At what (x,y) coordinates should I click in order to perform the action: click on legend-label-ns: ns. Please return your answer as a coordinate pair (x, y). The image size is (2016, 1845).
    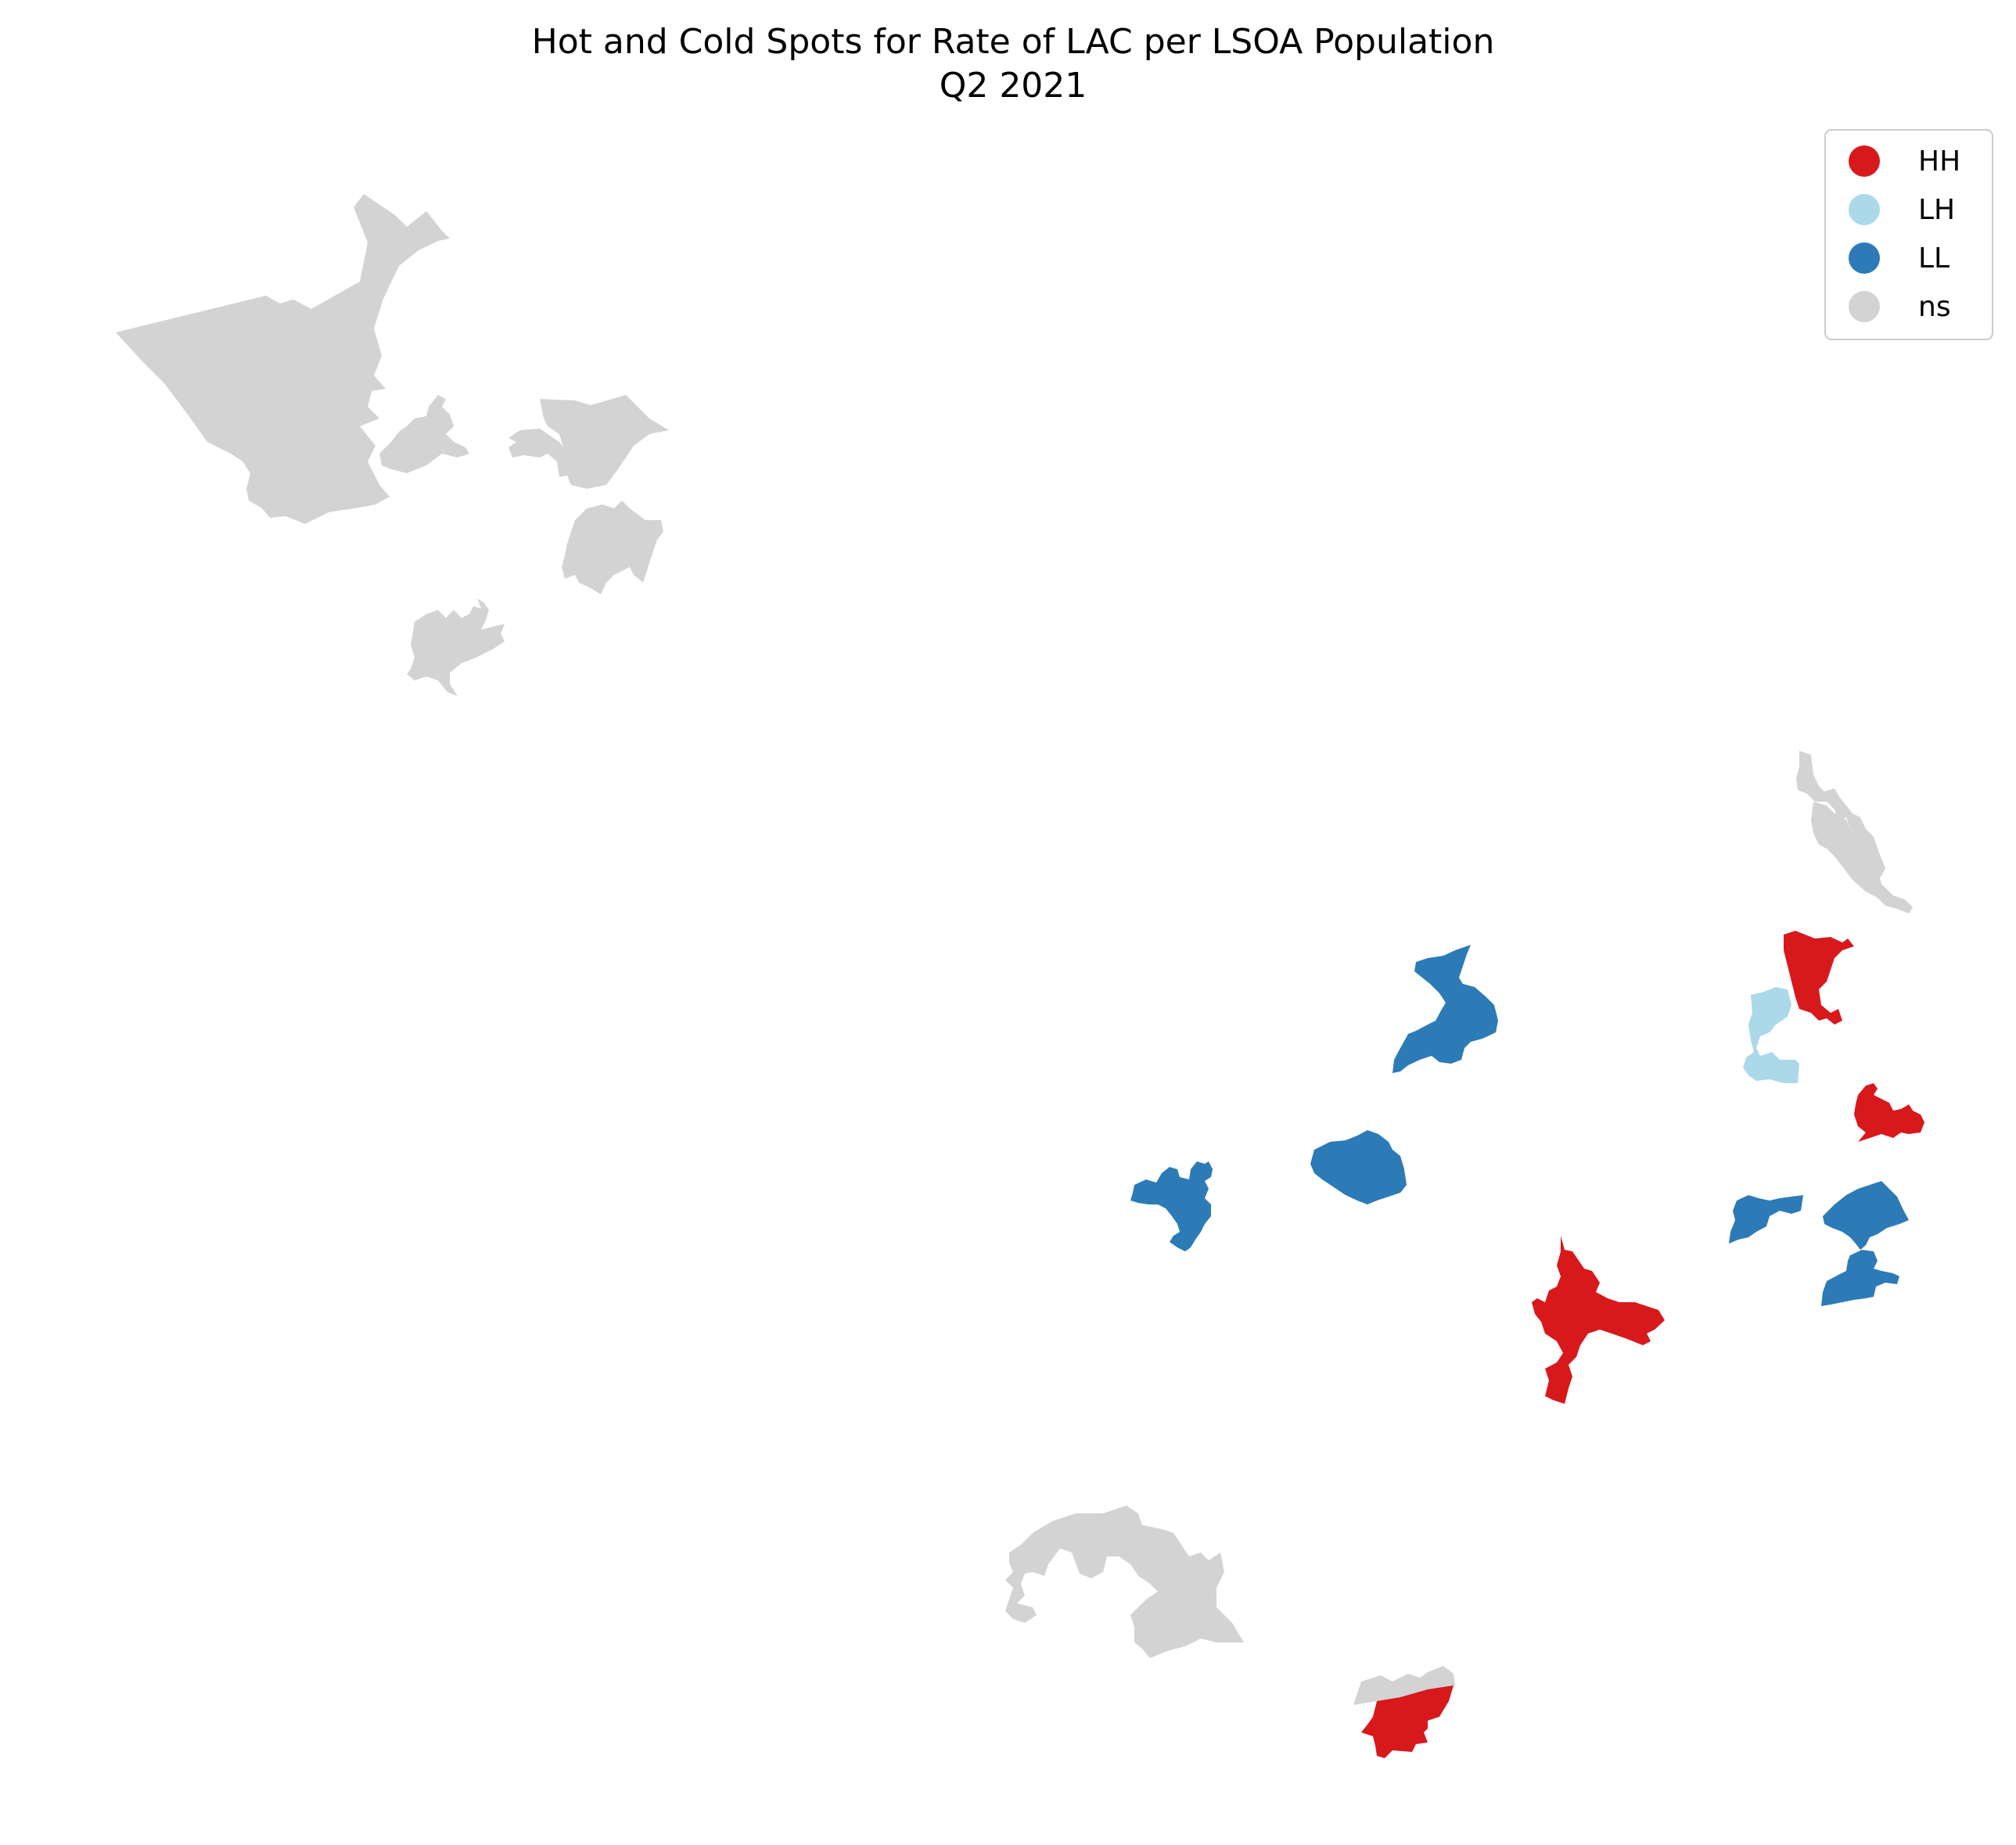
    Looking at the image, I should click on (1935, 307).